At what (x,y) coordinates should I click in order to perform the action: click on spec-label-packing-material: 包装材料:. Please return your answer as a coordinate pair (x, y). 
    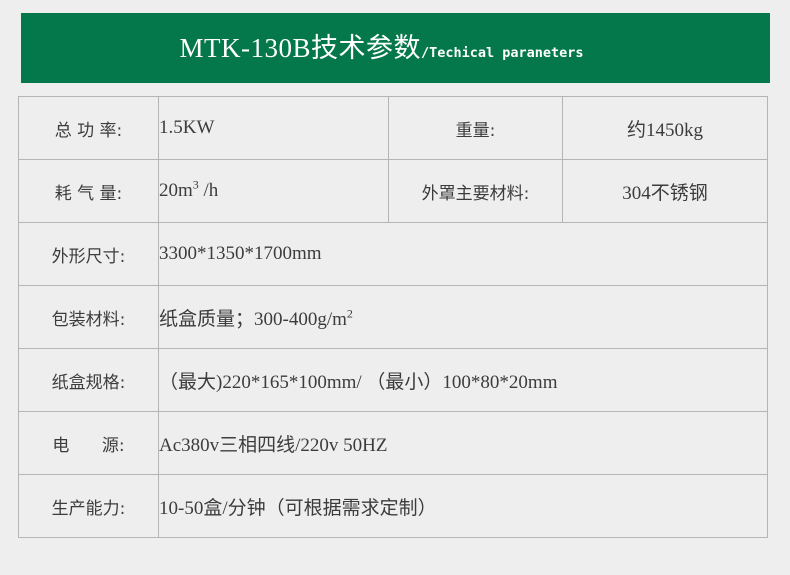
    Looking at the image, I should click on (88, 317).